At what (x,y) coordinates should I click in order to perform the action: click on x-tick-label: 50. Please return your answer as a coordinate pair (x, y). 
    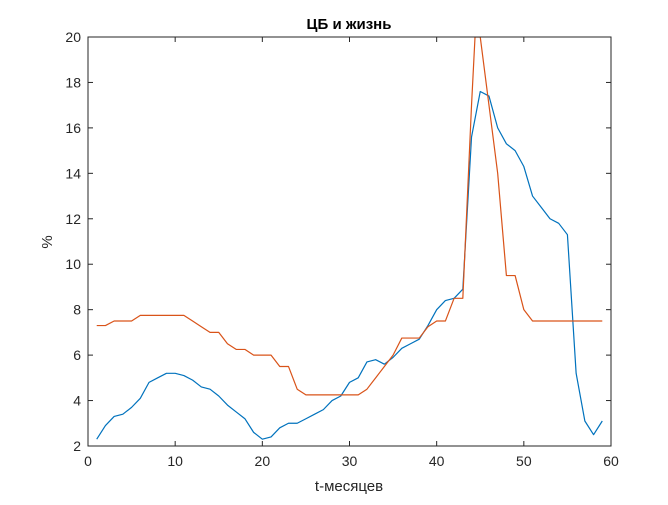
    Looking at the image, I should click on (524, 461).